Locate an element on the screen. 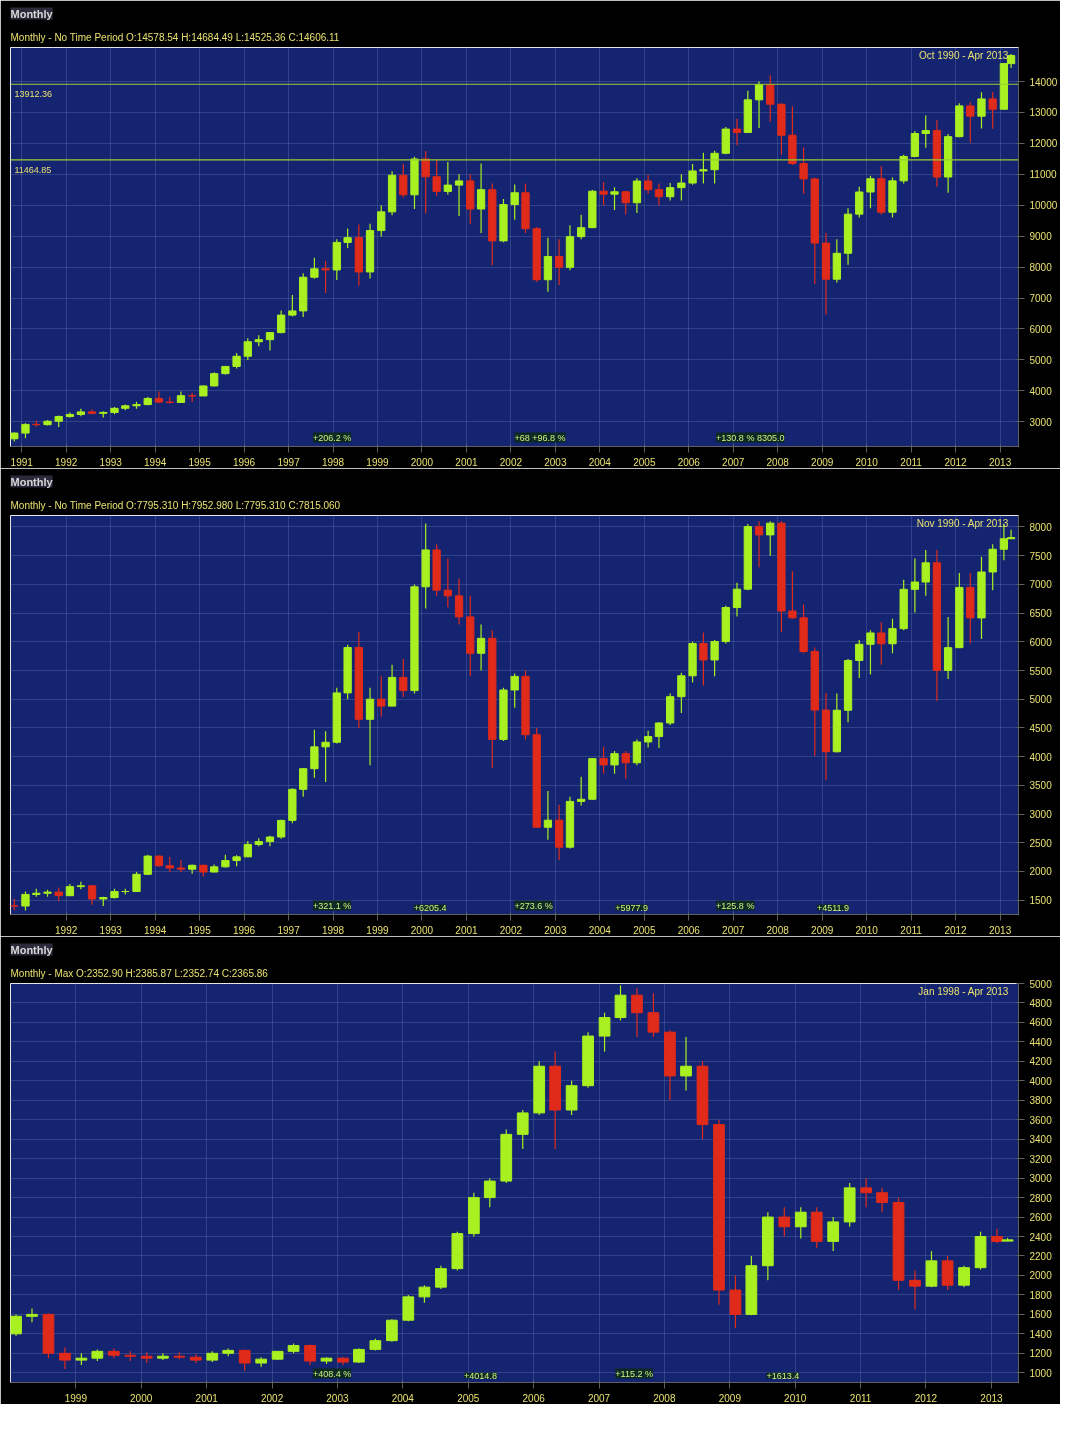  x-tick-label: 2007 is located at coordinates (599, 1398).